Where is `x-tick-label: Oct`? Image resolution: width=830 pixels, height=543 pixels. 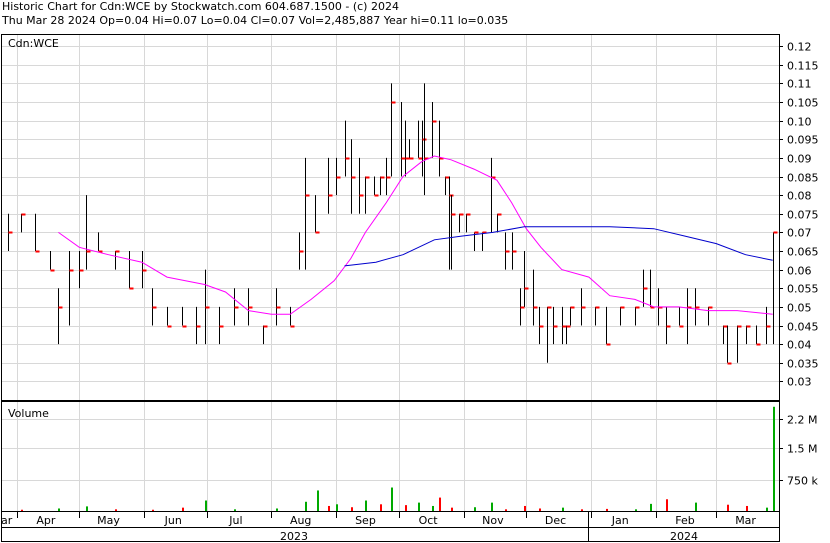
x-tick-label: Oct is located at coordinates (429, 520).